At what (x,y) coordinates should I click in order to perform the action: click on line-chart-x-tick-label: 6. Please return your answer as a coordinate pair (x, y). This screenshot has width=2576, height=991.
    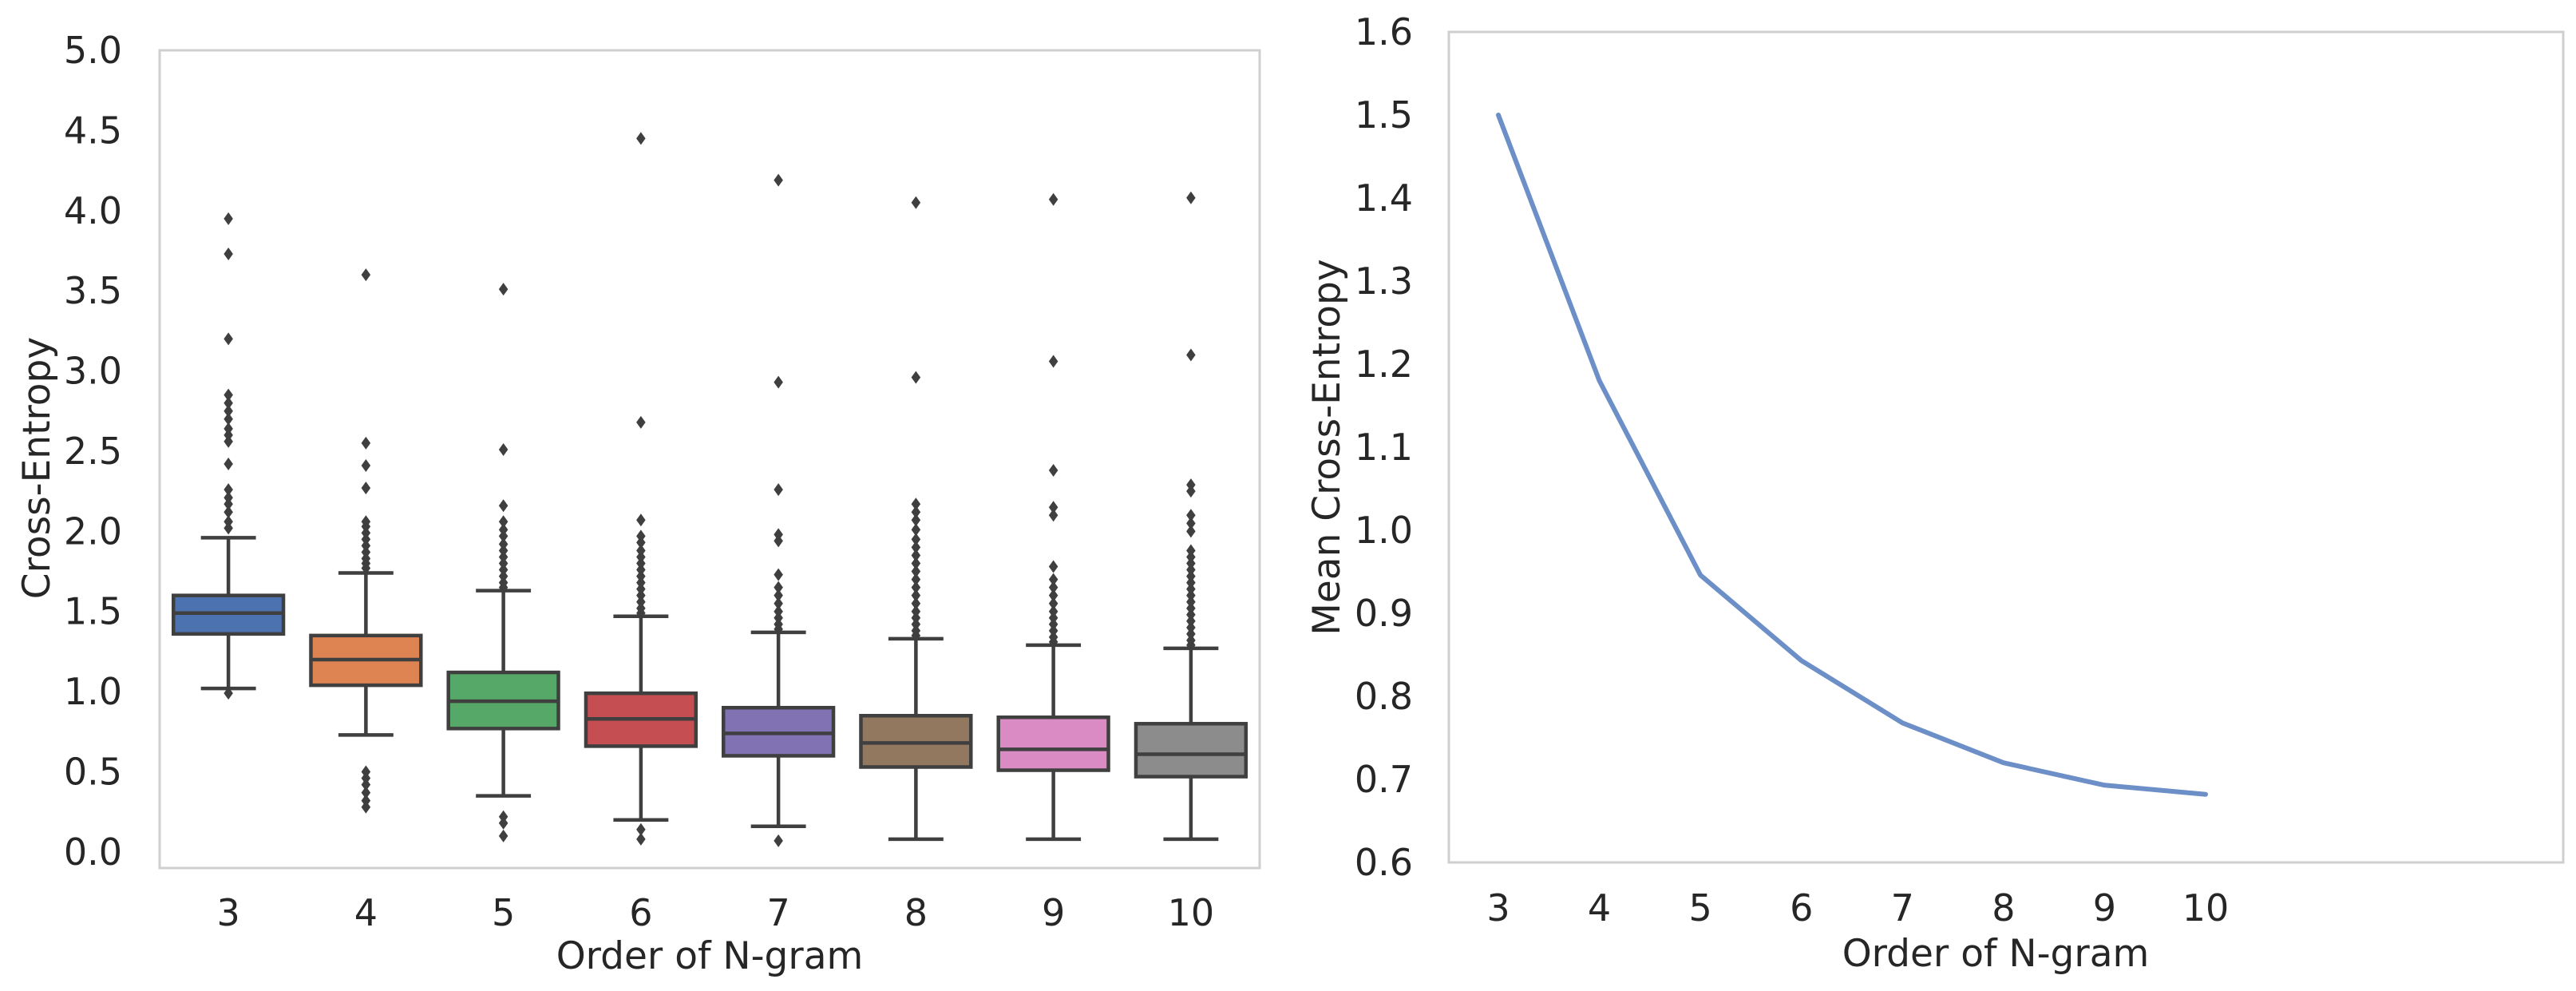
    Looking at the image, I should click on (1801, 908).